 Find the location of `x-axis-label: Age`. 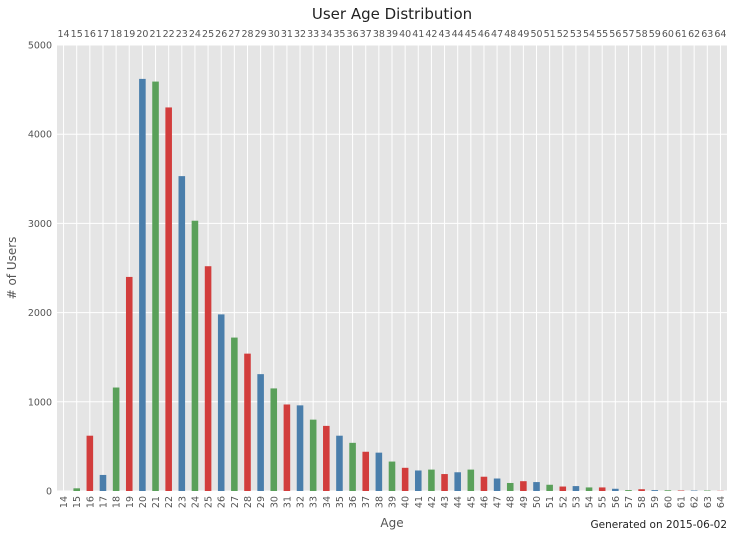

x-axis-label: Age is located at coordinates (391, 523).